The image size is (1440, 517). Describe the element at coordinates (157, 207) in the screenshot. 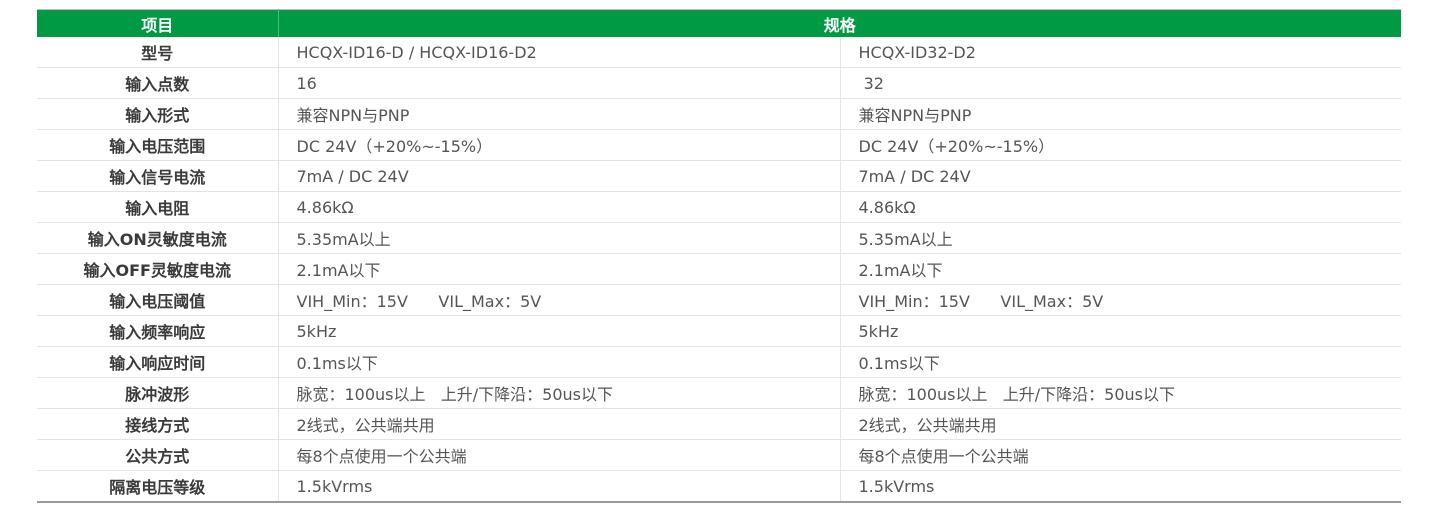

I see `row-label: 输入电阻` at that location.